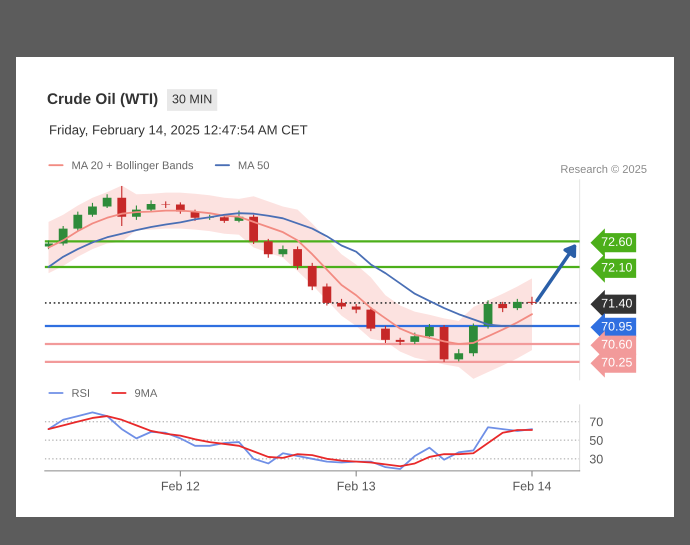 The height and width of the screenshot is (545, 690). I want to click on text: Friday, February 14, 2025 12:47:54 AM CET, so click(179, 131).